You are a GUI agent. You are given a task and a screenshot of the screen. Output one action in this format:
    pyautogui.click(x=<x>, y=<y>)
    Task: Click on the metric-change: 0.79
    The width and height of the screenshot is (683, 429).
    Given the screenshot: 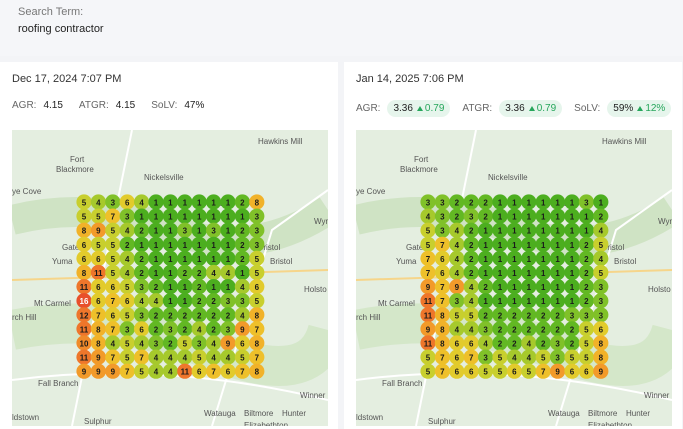 What is the action you would take?
    pyautogui.click(x=546, y=108)
    